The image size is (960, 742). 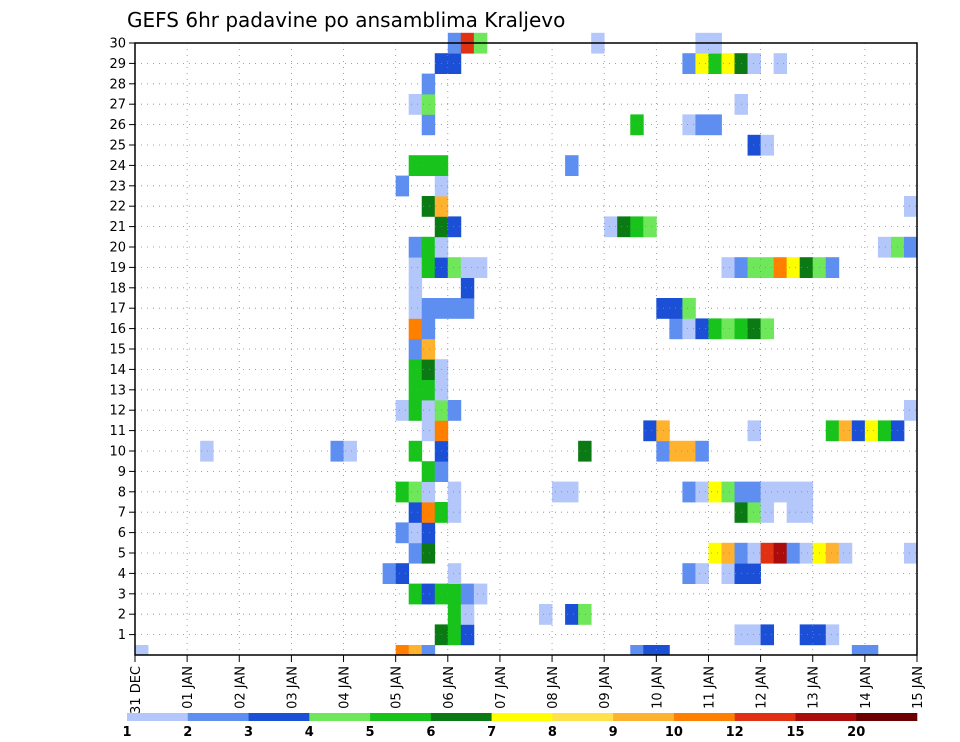 I want to click on x-tick-label: 04 JAN, so click(x=345, y=687).